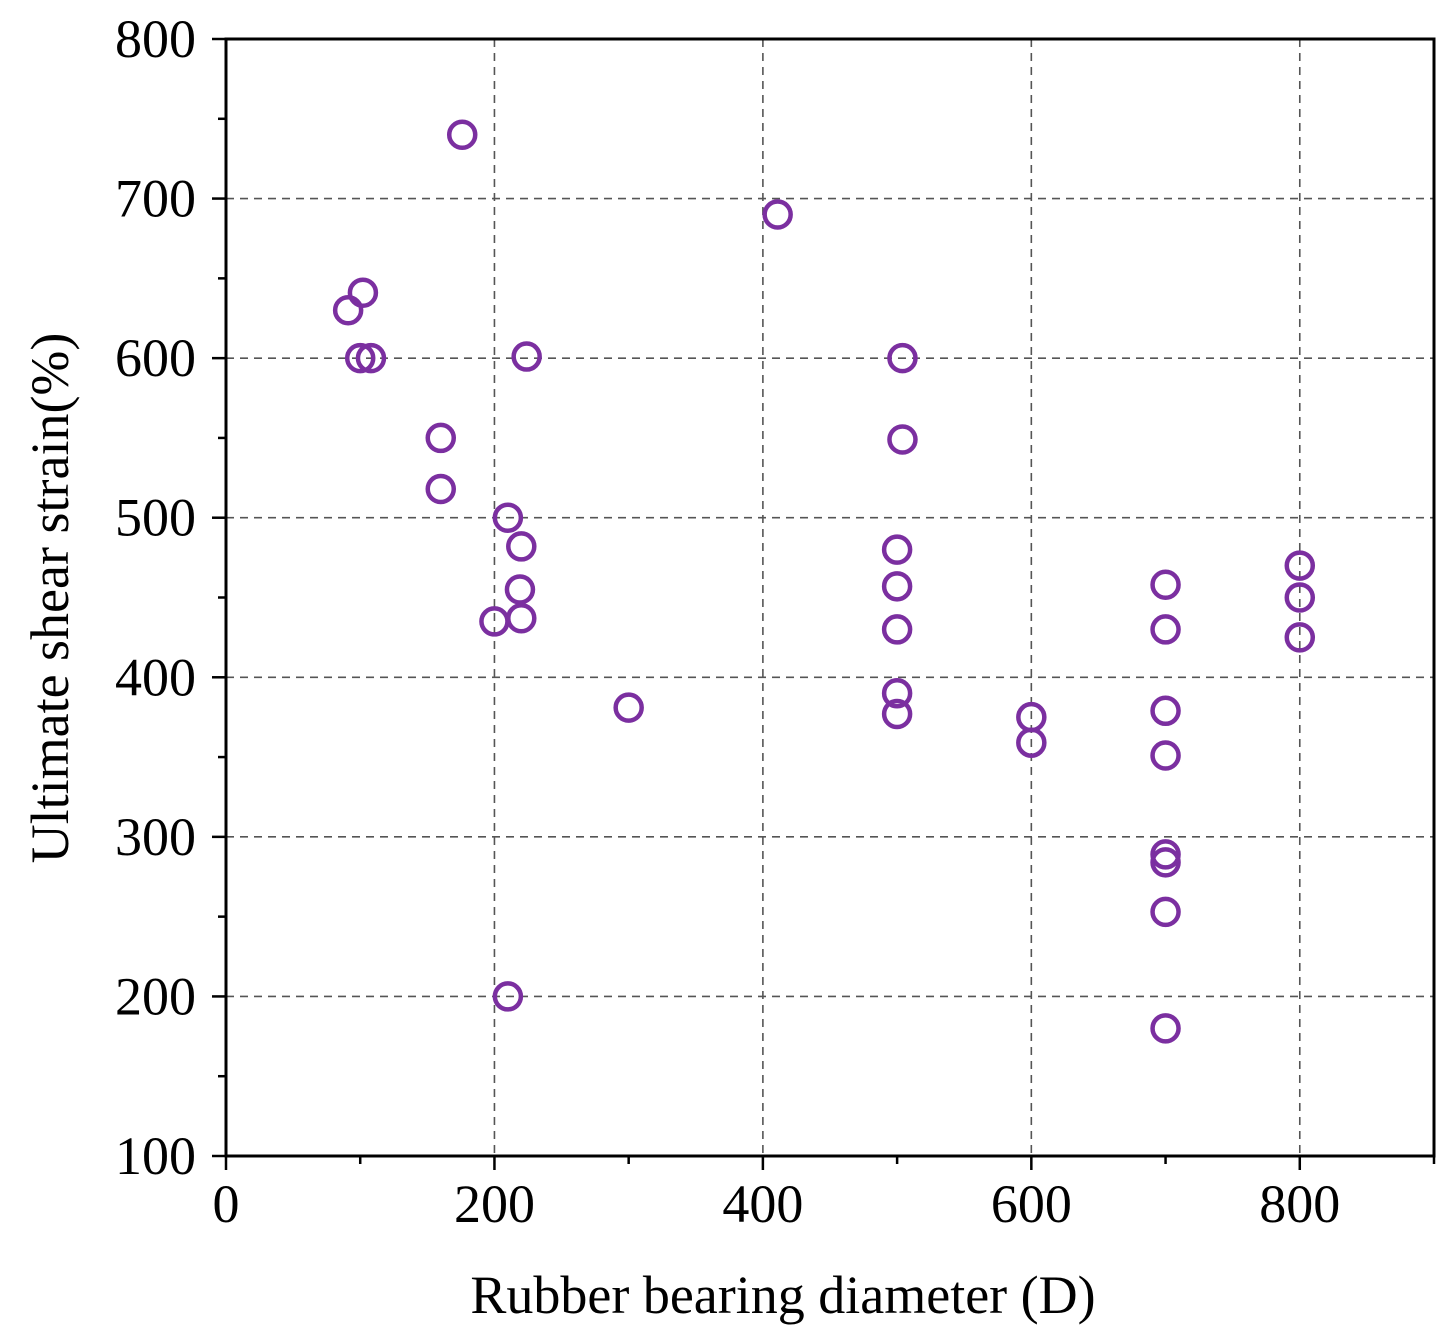 The height and width of the screenshot is (1343, 1455). Describe the element at coordinates (155, 358) in the screenshot. I see `y-tick-label: 600` at that location.